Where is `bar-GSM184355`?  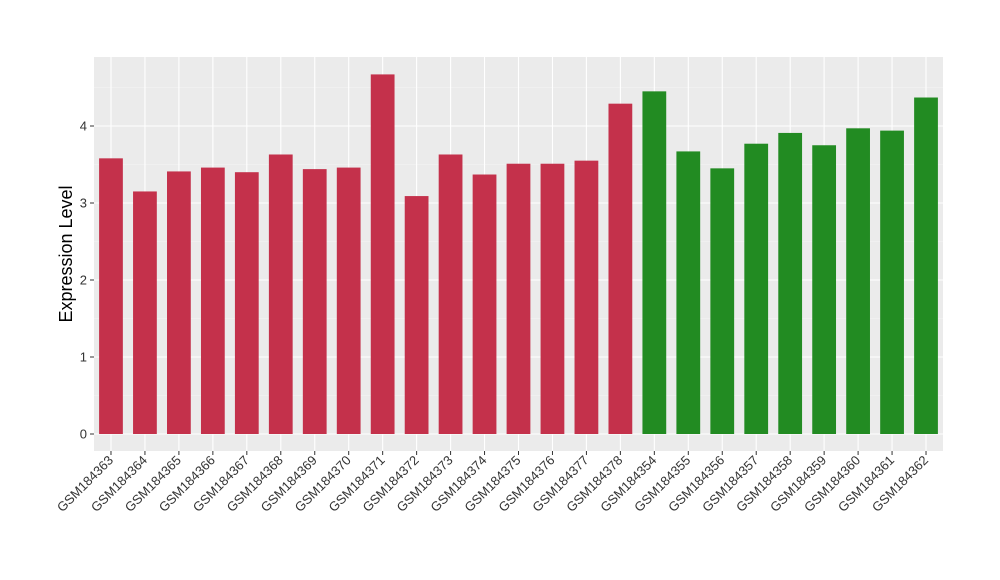
bar-GSM184355 is located at coordinates (688, 292).